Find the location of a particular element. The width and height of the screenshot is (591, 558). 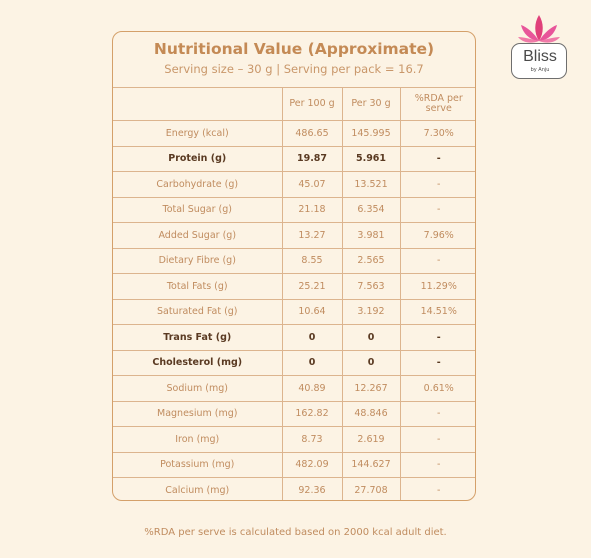

value-rda: 7.96% is located at coordinates (437, 235).